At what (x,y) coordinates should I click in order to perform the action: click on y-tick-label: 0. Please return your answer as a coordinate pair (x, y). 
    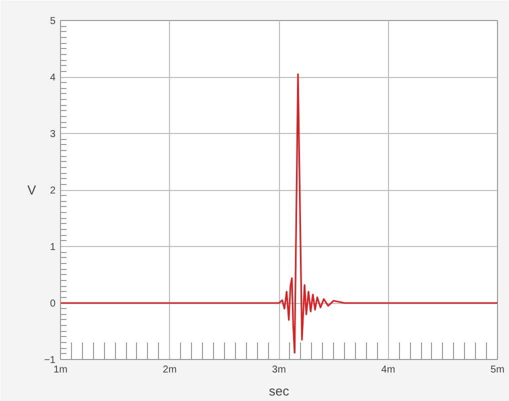
    Looking at the image, I should click on (53, 304).